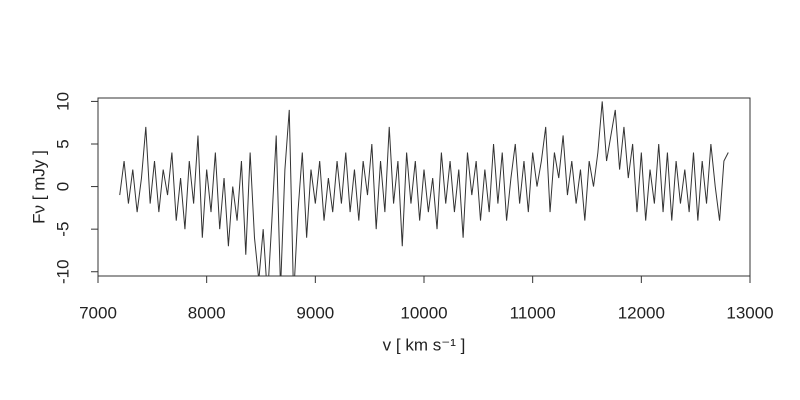 This screenshot has width=800, height=400. Describe the element at coordinates (62, 186) in the screenshot. I see `y-tick-label: 0` at that location.